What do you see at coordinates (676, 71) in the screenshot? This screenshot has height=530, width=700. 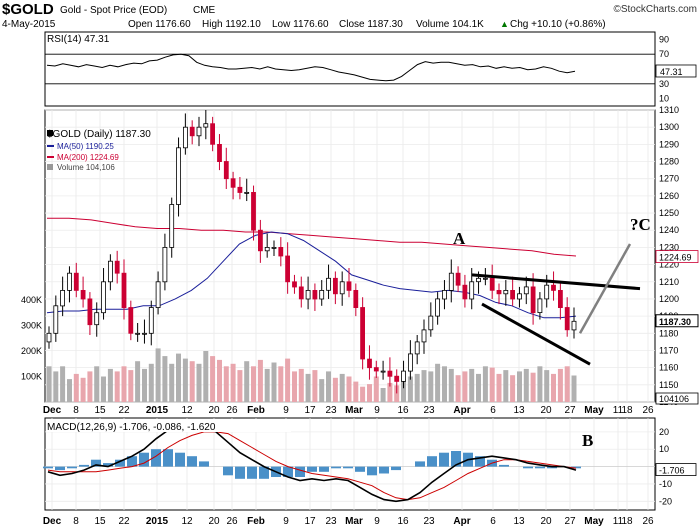 I see `rsi-last-value-box` at bounding box center [676, 71].